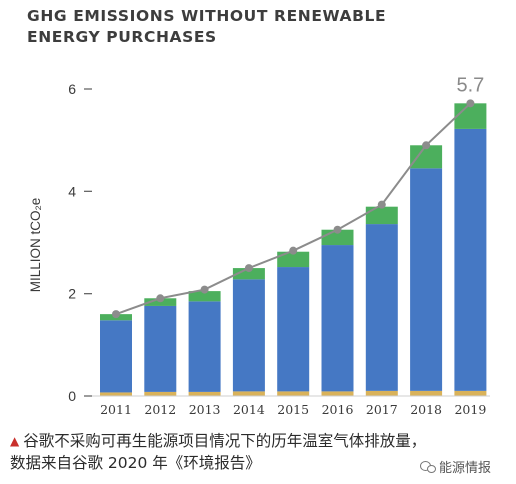 This screenshot has height=484, width=516. I want to click on caption-line-1: ▲ 谷歌不采购可再生能源项目情况下的历年温室气体排放量，, so click(218, 441).